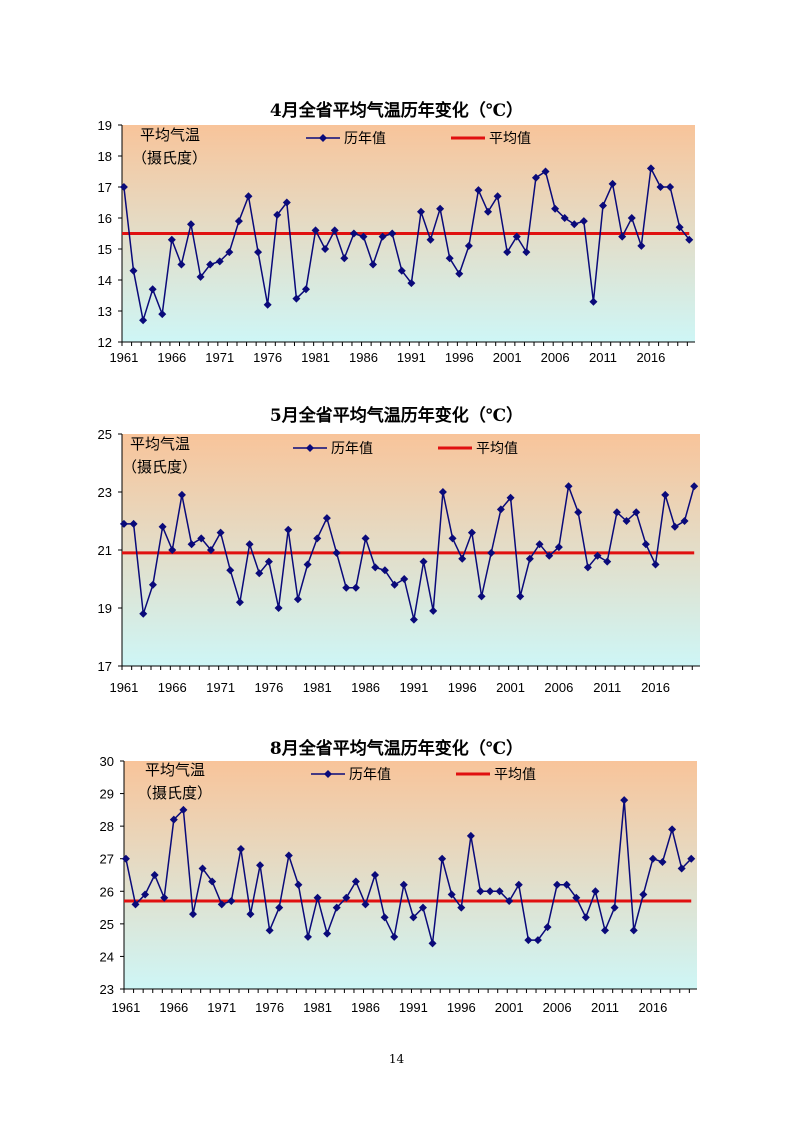 This screenshot has height=1122, width=793. Describe the element at coordinates (107, 794) in the screenshot. I see `y-tick-label: 29` at that location.